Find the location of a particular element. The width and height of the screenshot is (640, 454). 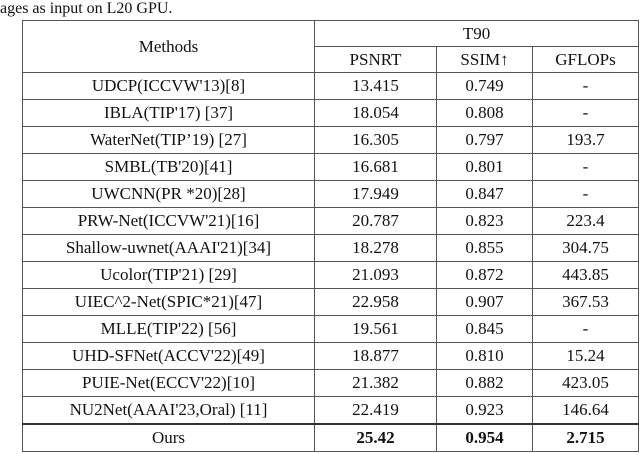

table-row: IBLA(TIP'17) [37] 18.054 0.808- is located at coordinates (331, 113).